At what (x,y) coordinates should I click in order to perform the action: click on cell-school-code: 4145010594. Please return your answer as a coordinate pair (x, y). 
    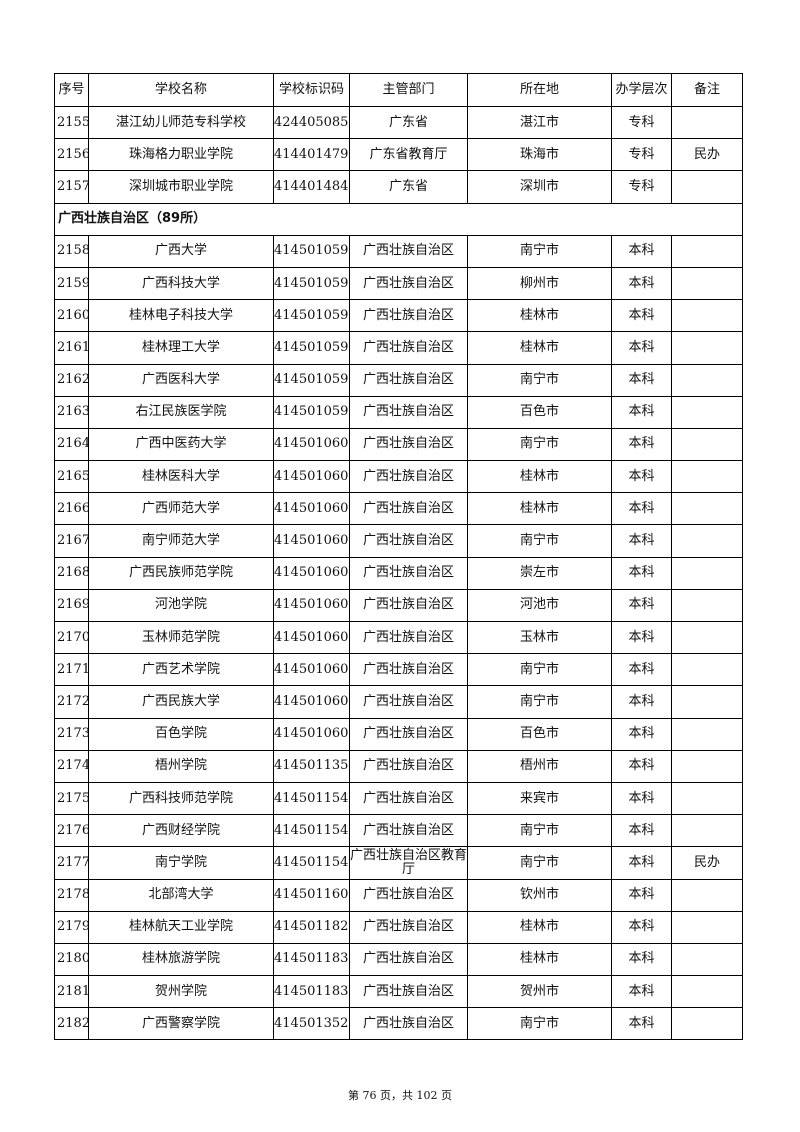
    Looking at the image, I should click on (311, 283).